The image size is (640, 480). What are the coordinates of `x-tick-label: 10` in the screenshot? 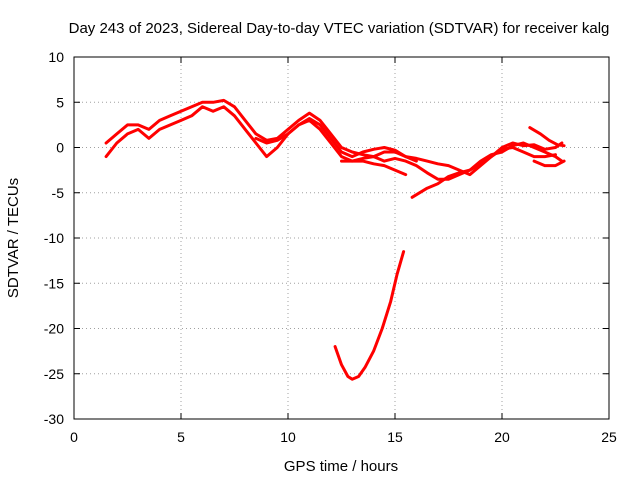 It's located at (288, 437).